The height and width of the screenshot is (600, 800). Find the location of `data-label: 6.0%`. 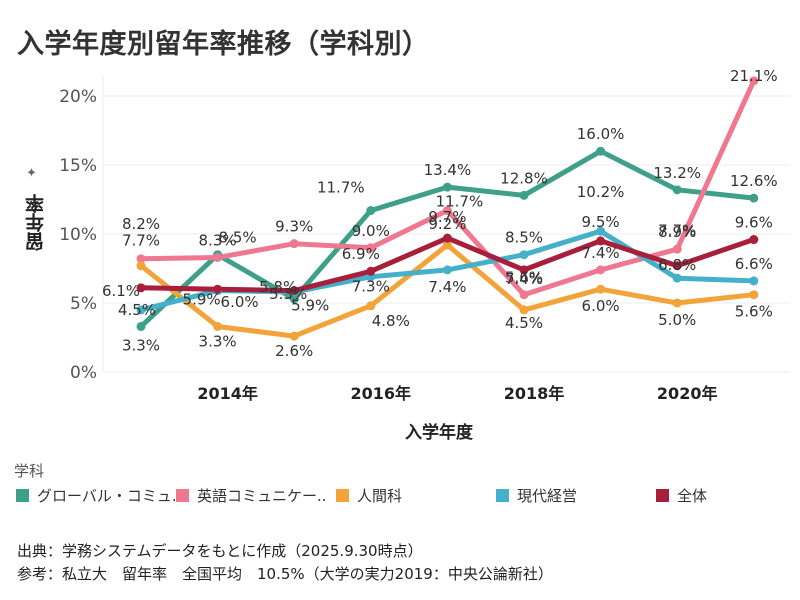

data-label: 6.0% is located at coordinates (601, 306).